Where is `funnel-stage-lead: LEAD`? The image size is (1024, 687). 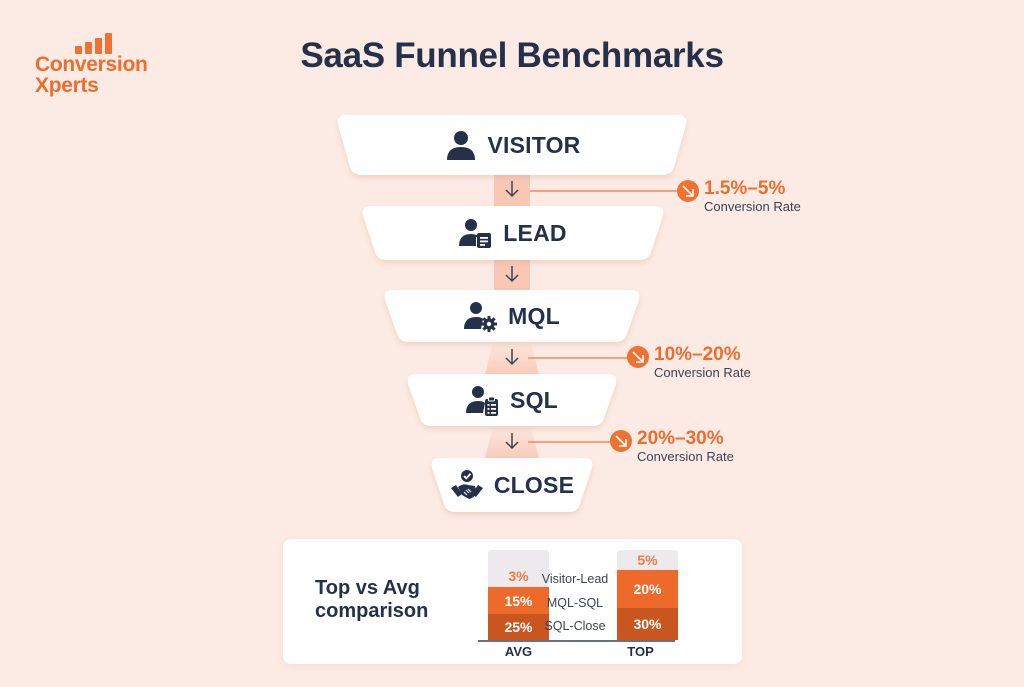 funnel-stage-lead: LEAD is located at coordinates (513, 233).